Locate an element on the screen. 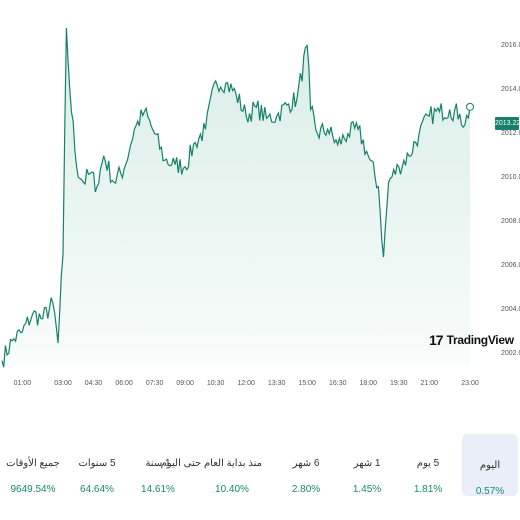 This screenshot has height=520, width=520. period-label: اليوم is located at coordinates (490, 465).